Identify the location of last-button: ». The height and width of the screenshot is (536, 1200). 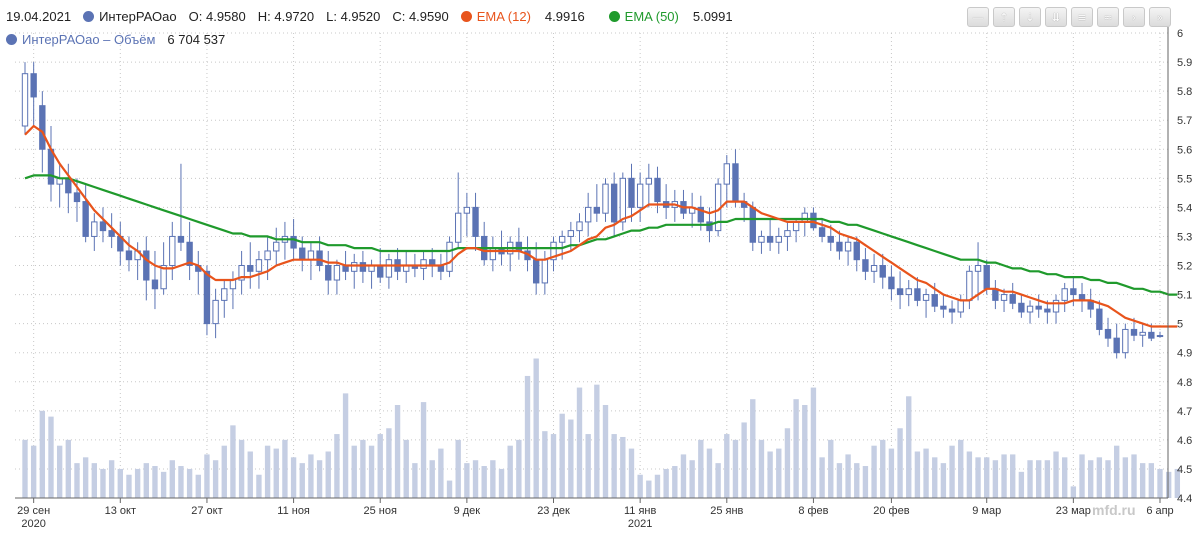
(1160, 17).